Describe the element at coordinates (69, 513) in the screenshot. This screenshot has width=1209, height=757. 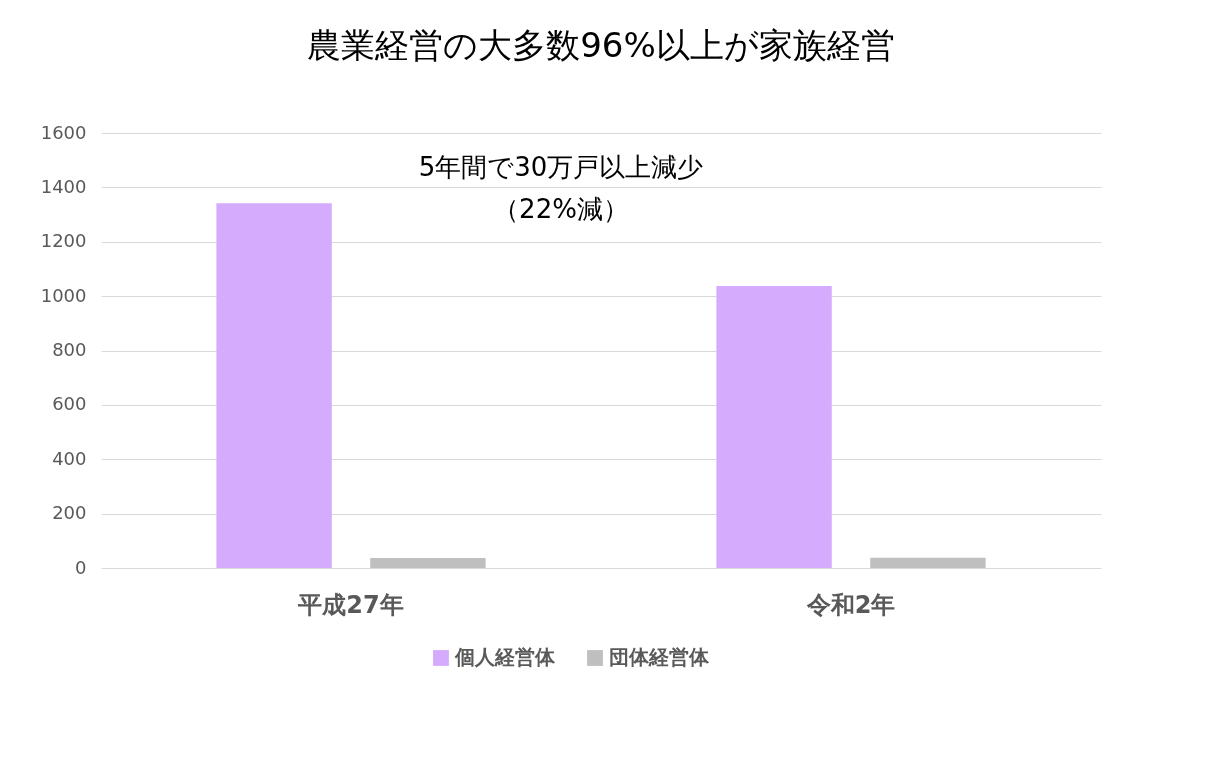
I see `y-tick-label: 200` at that location.